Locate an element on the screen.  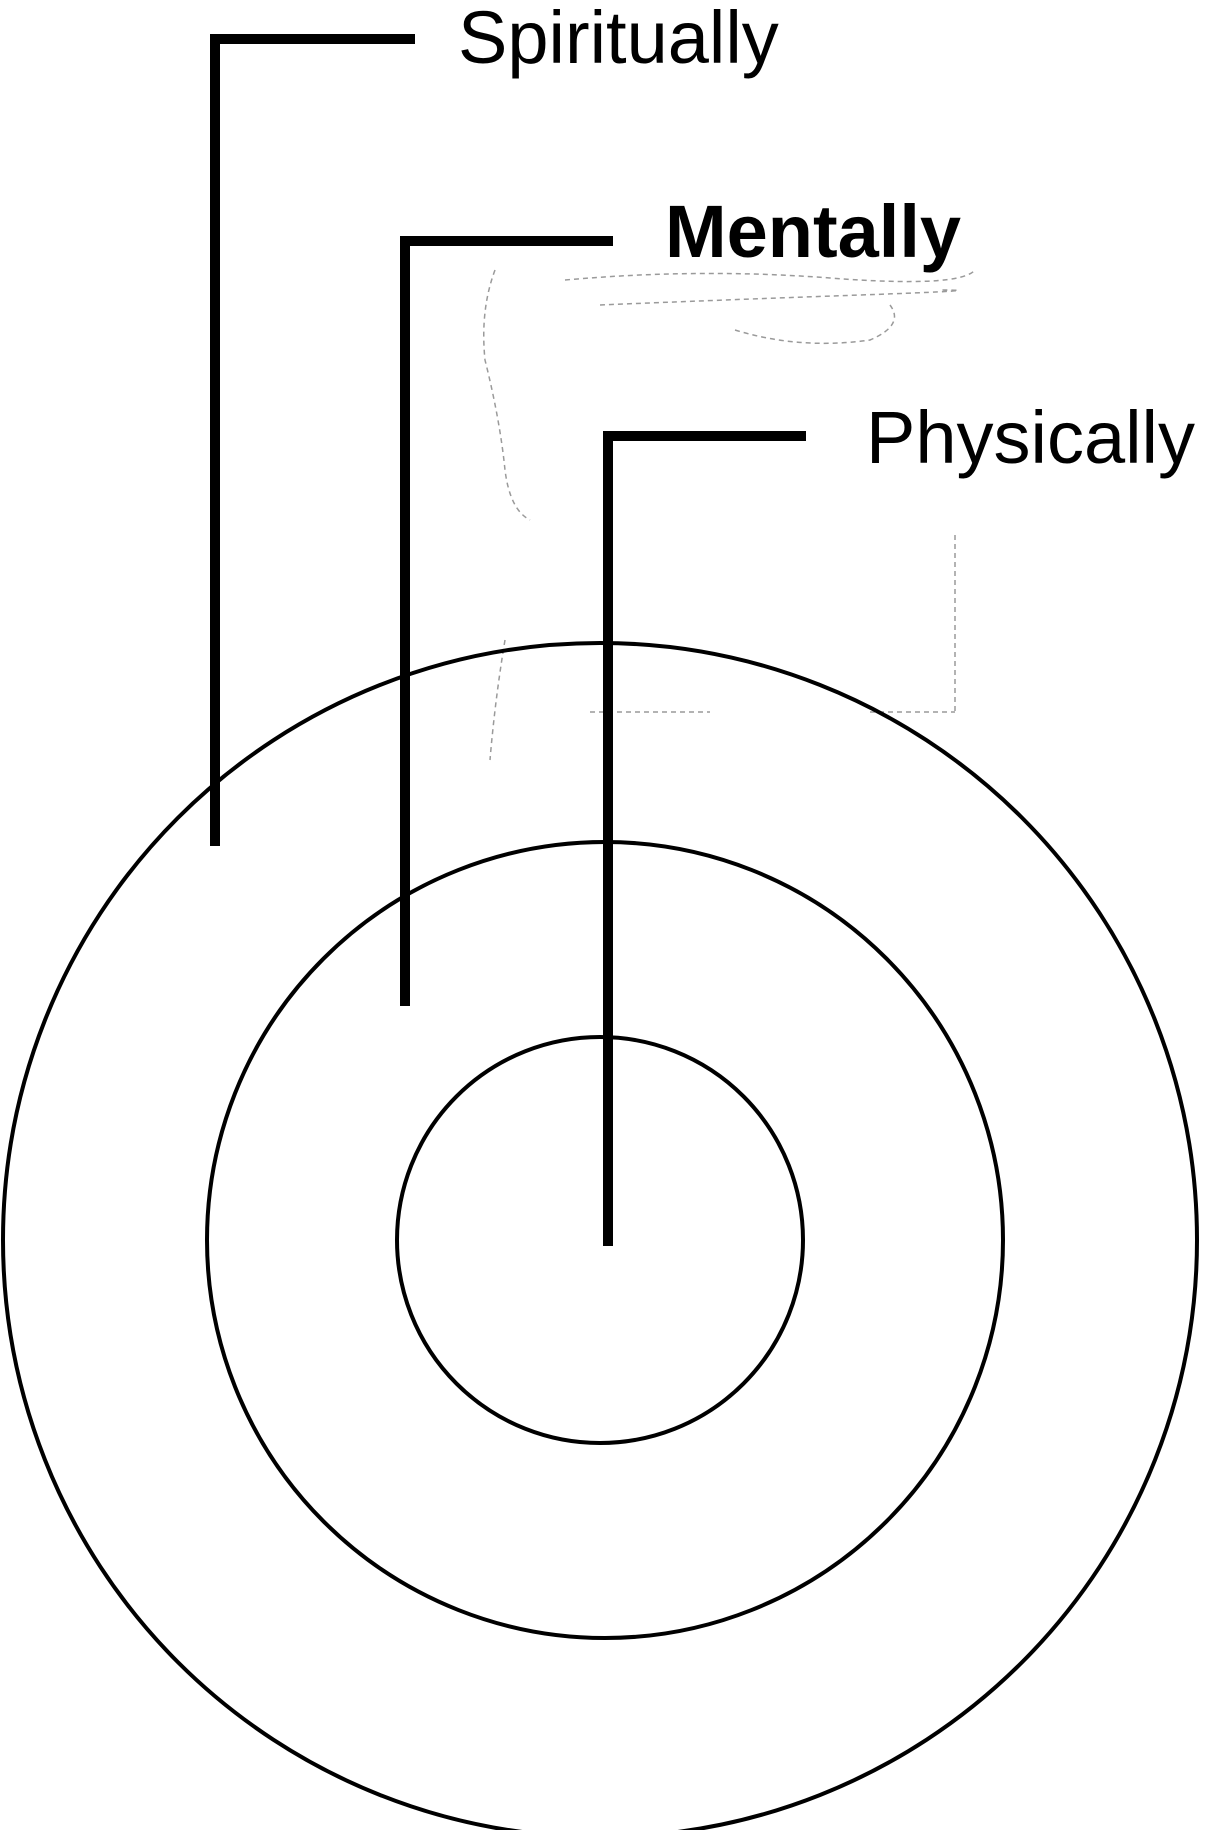
physically-leader-line is located at coordinates (704, 838).